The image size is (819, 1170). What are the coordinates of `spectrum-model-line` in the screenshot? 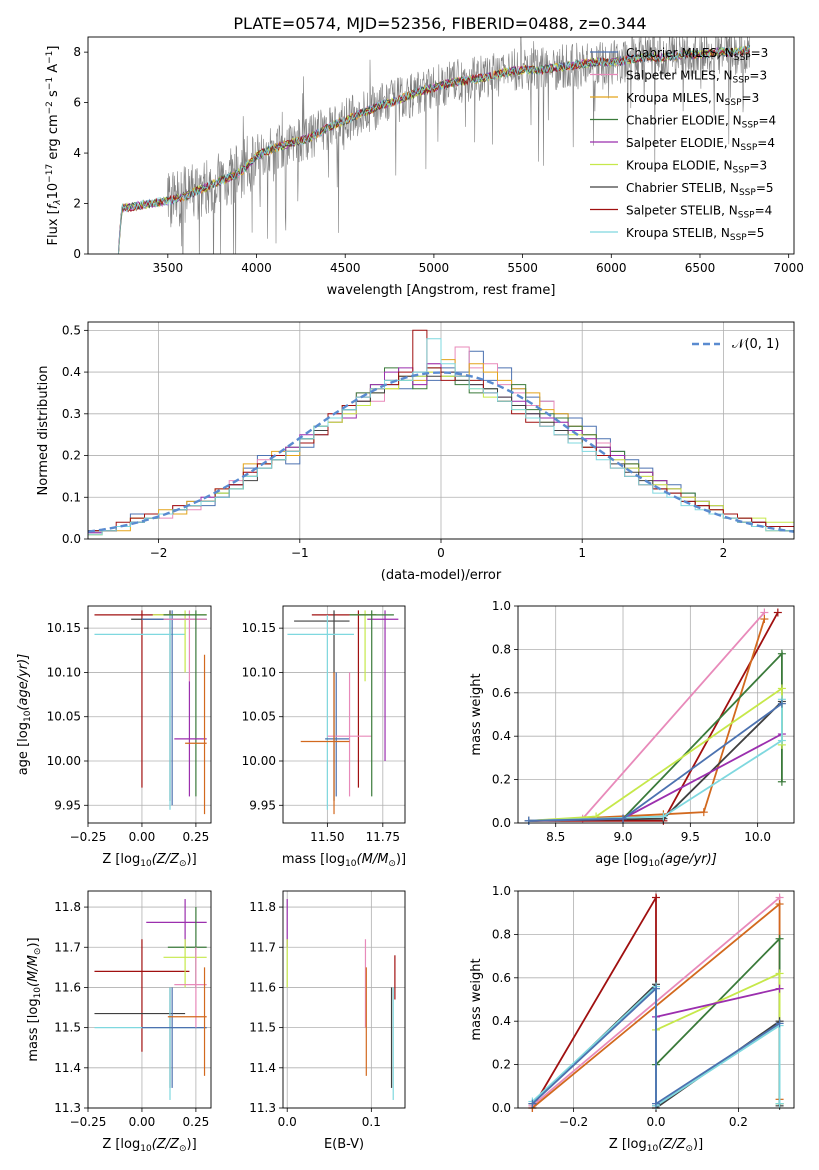 It's located at (434, 150).